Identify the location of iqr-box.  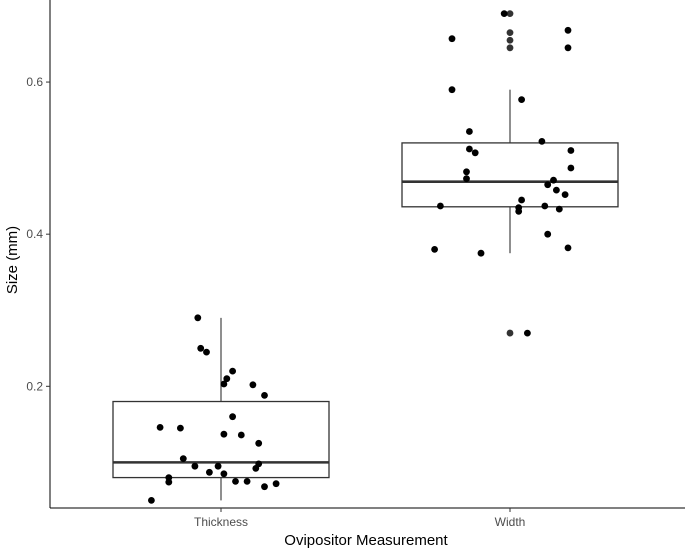
(510, 175).